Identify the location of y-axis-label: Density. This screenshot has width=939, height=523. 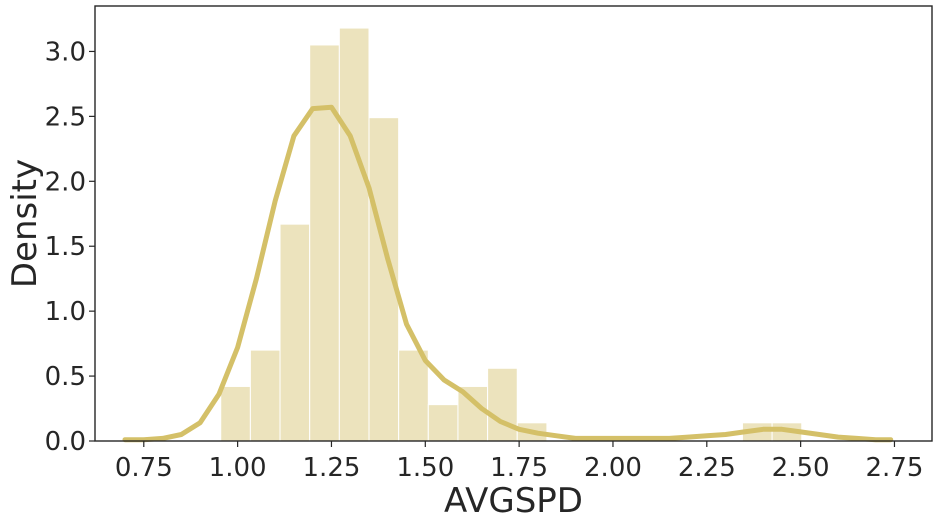
(25, 223).